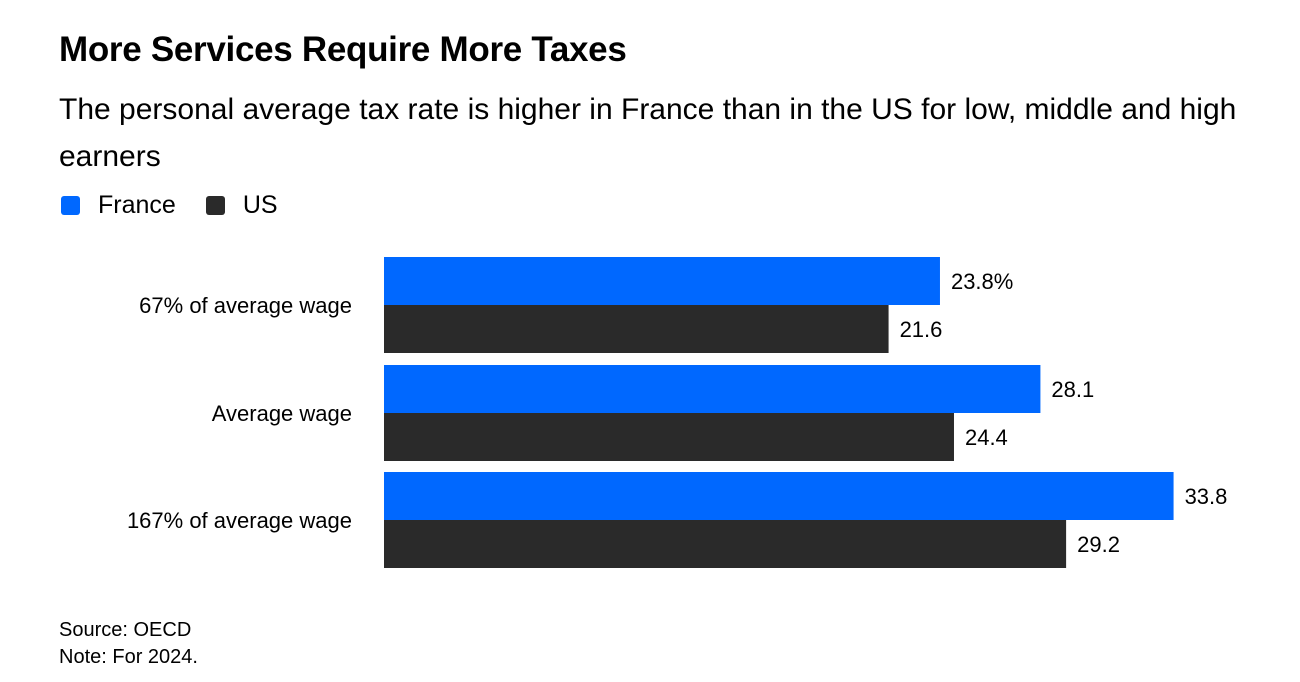 This screenshot has height=682, width=1300. Describe the element at coordinates (921, 329) in the screenshot. I see `data-label: 21.6` at that location.